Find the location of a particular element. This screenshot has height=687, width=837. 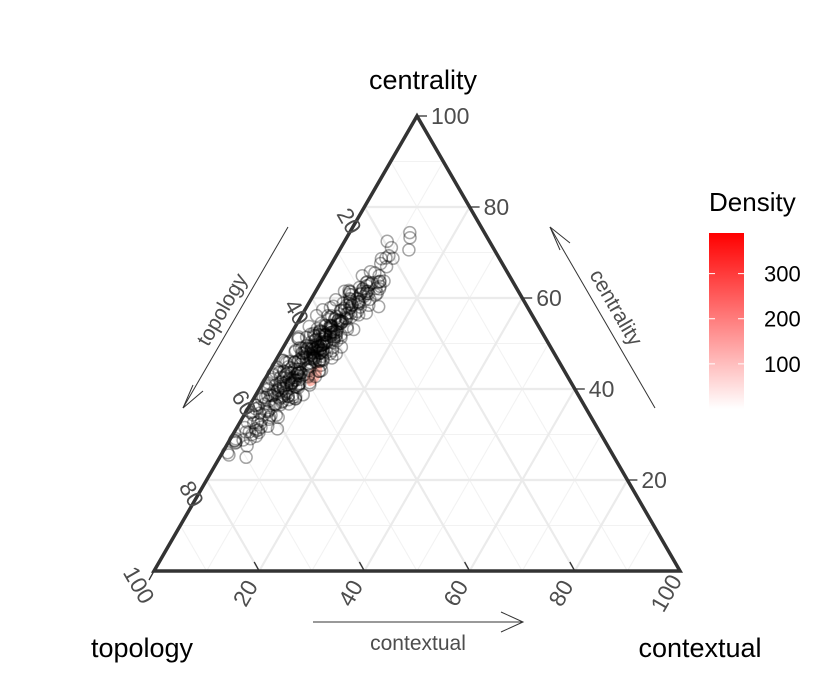

contextual-arrow: contextual is located at coordinates (419, 633).